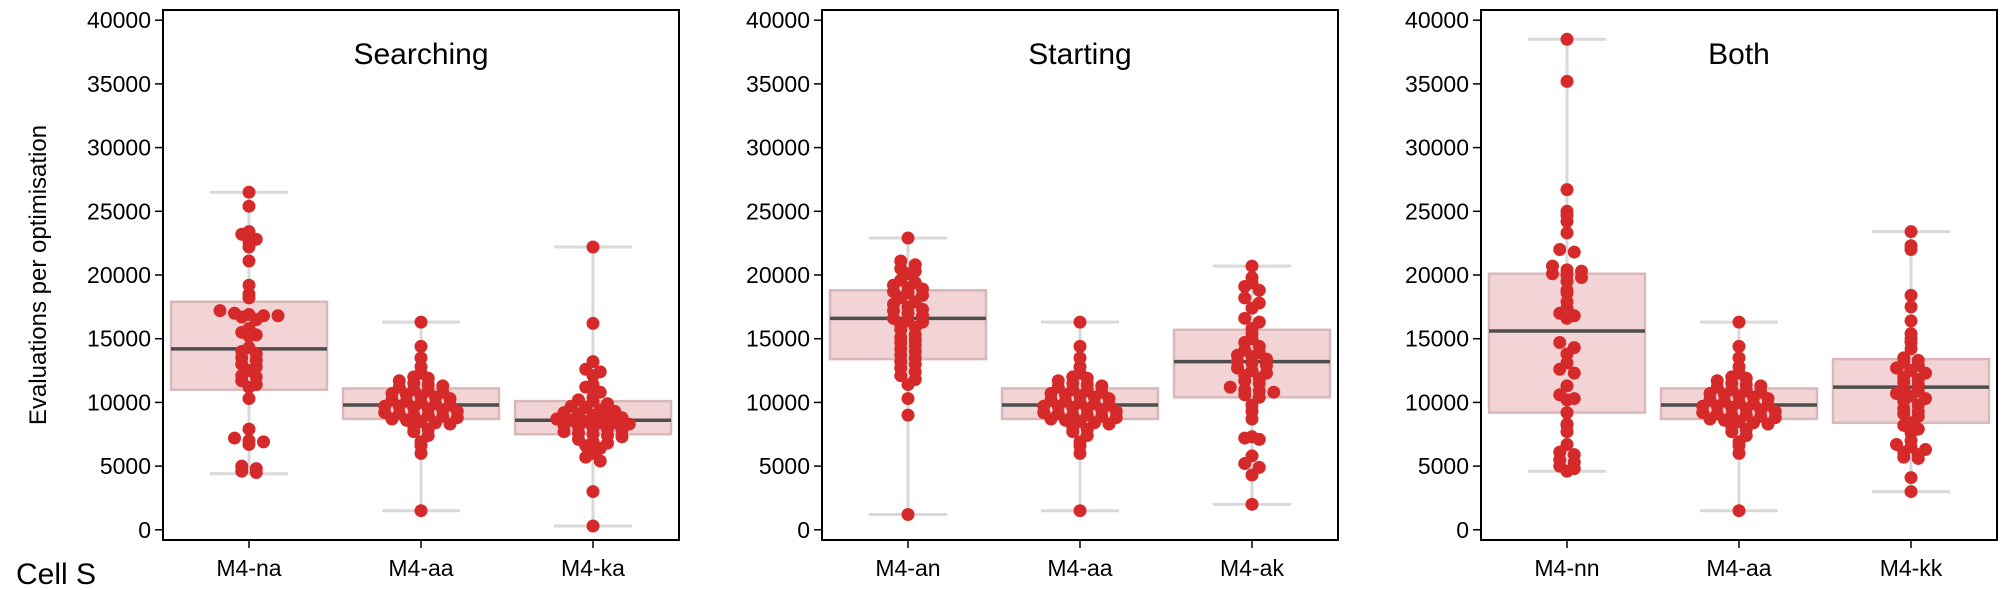  What do you see at coordinates (1079, 54) in the screenshot?
I see `panel-title: Starting` at bounding box center [1079, 54].